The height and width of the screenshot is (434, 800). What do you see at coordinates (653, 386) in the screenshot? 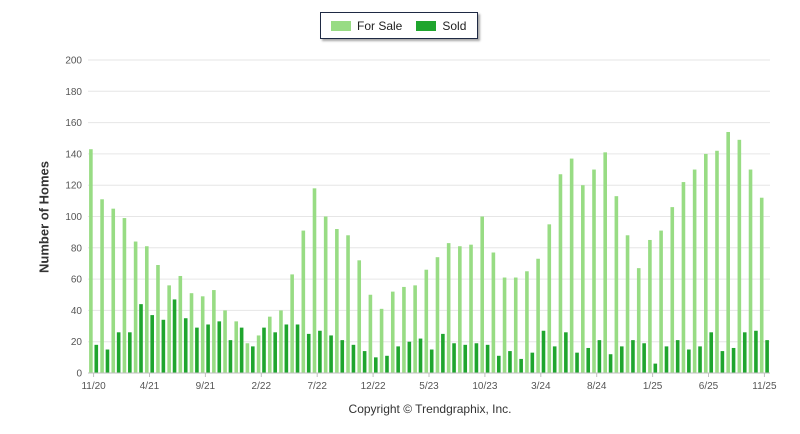
I see `x-tick-label: 1/25` at bounding box center [653, 386].